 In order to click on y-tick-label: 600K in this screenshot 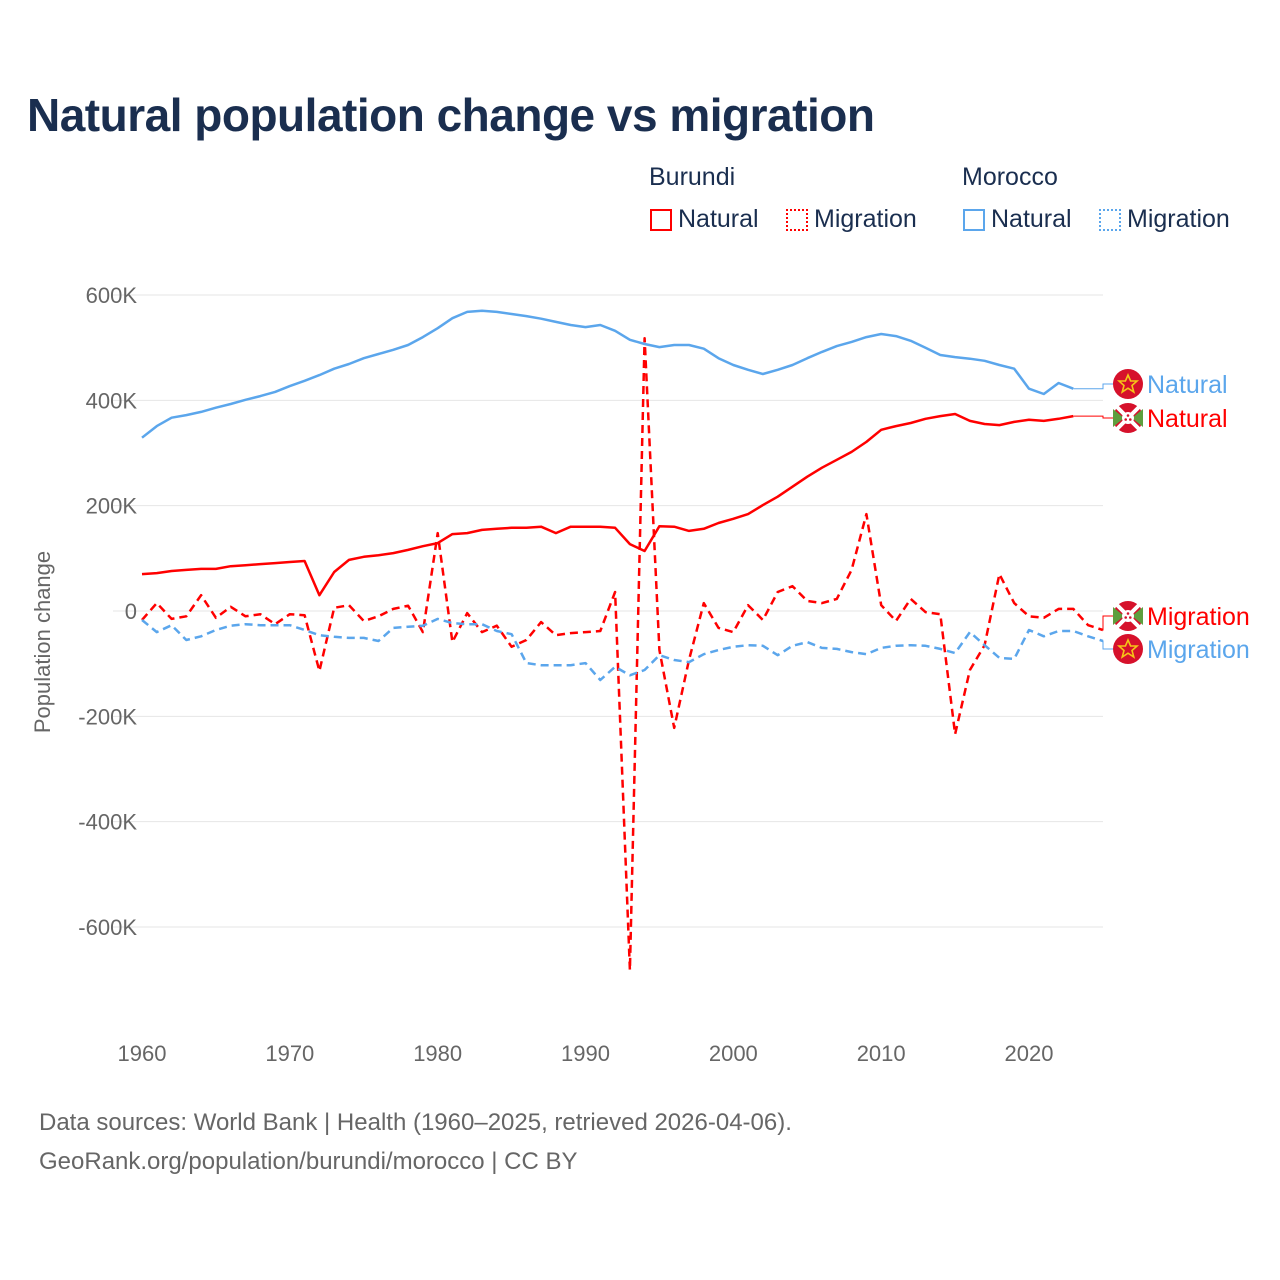, I will do `click(112, 295)`.